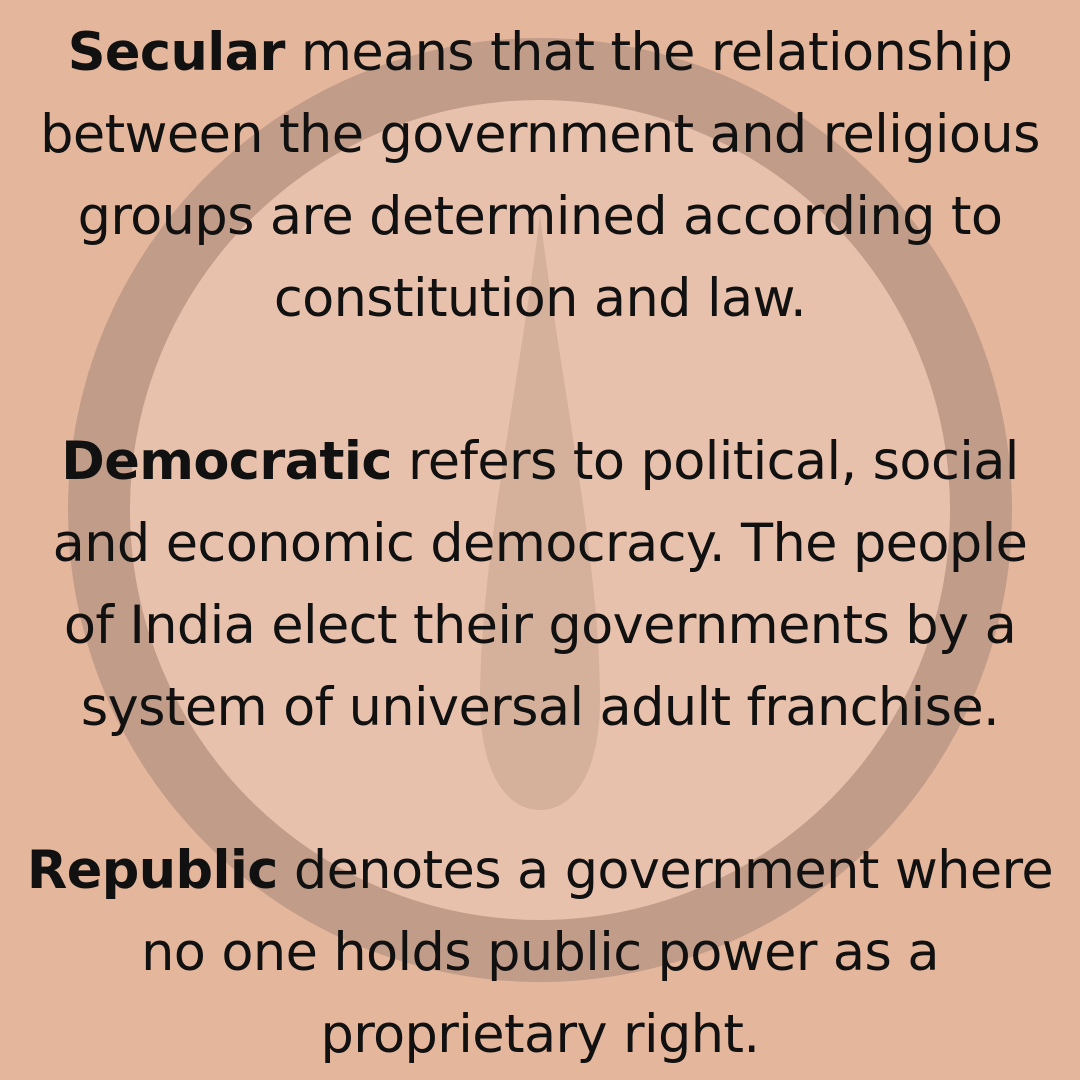 The image size is (1080, 1080). Describe the element at coordinates (176, 52) in the screenshot. I see `term-secular: Secular` at that location.